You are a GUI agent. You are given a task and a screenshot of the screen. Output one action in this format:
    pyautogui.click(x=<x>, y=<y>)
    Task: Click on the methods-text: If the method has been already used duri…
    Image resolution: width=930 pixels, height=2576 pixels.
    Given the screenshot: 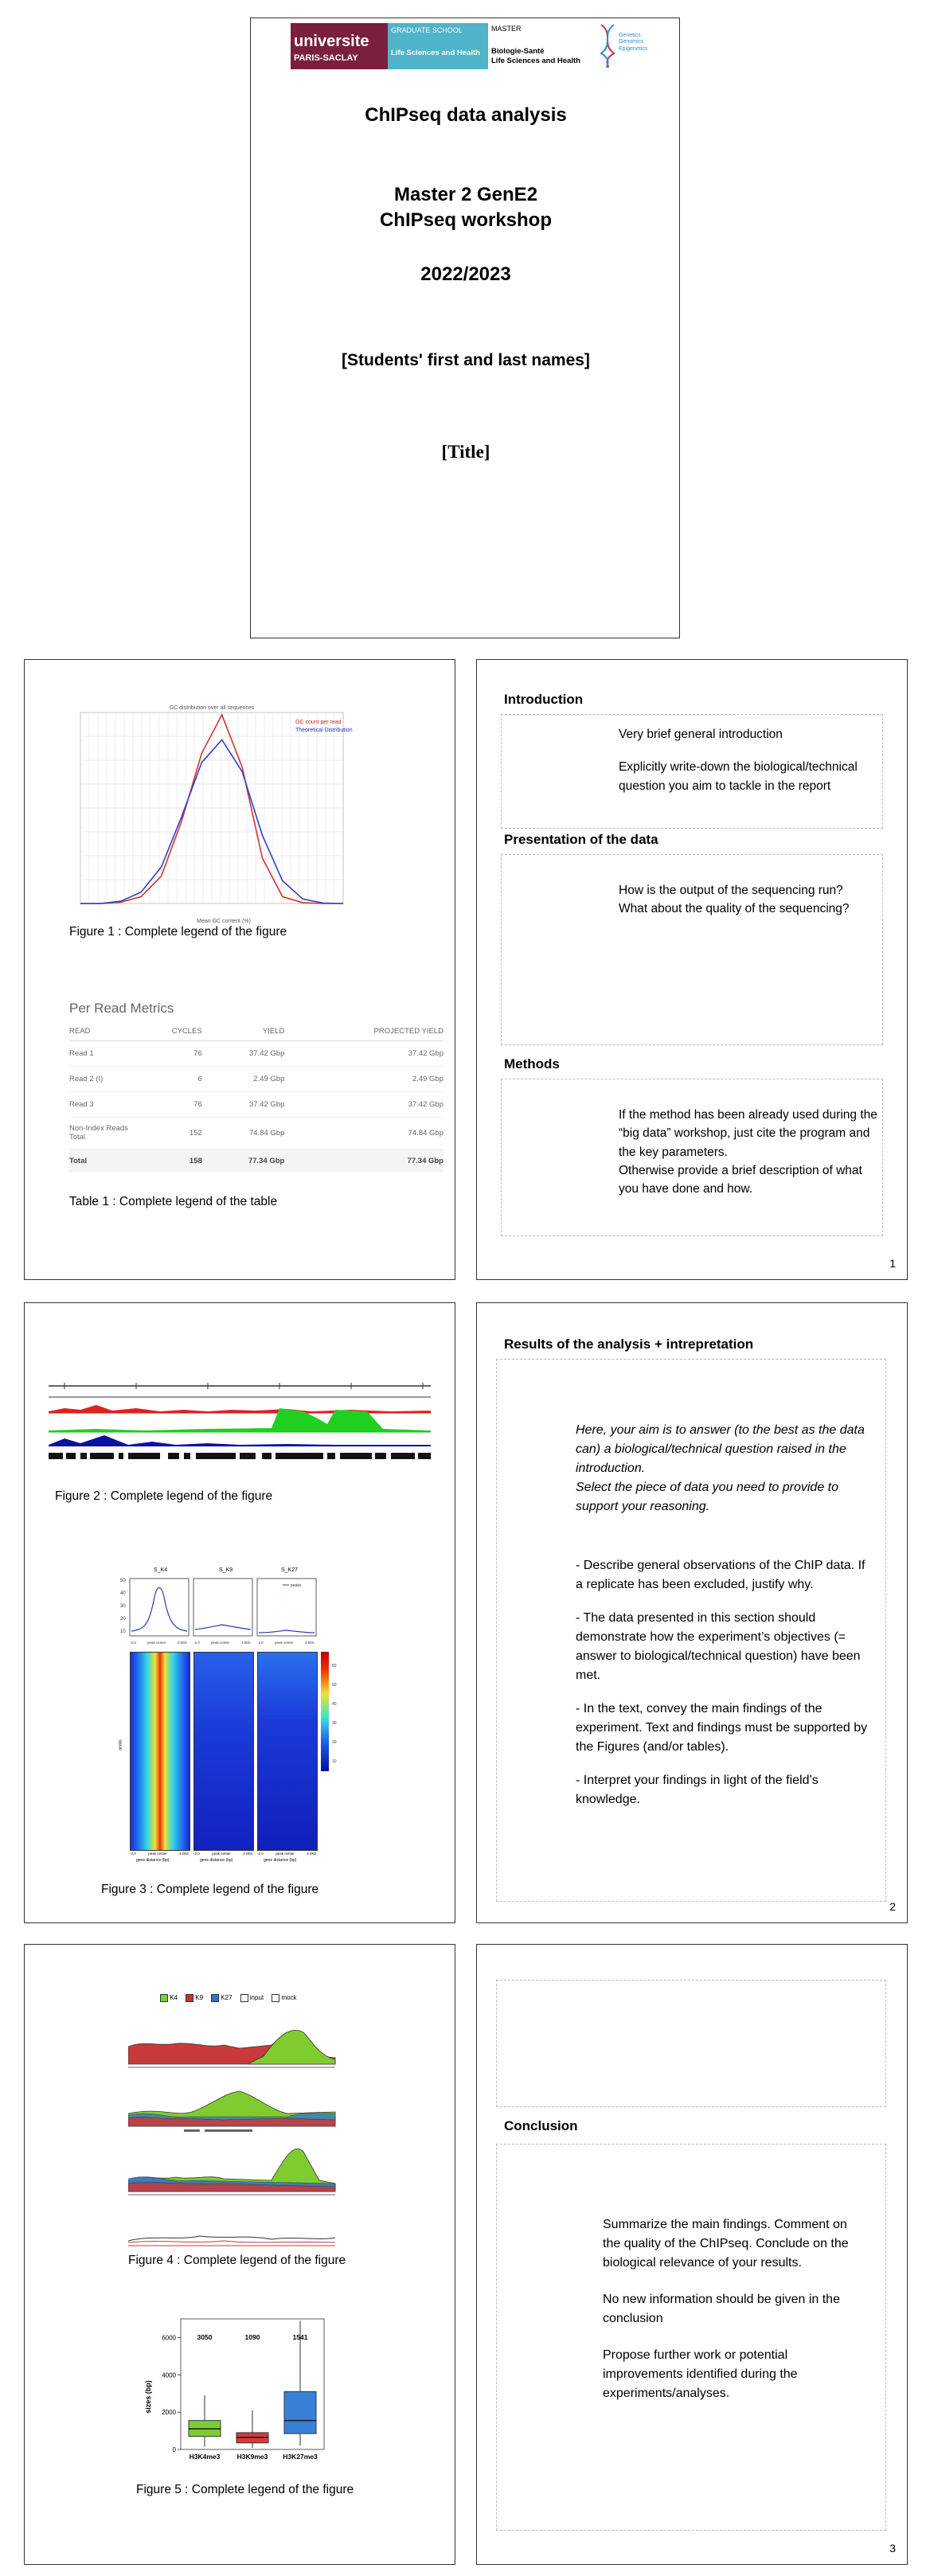 What is the action you would take?
    pyautogui.click(x=749, y=1152)
    